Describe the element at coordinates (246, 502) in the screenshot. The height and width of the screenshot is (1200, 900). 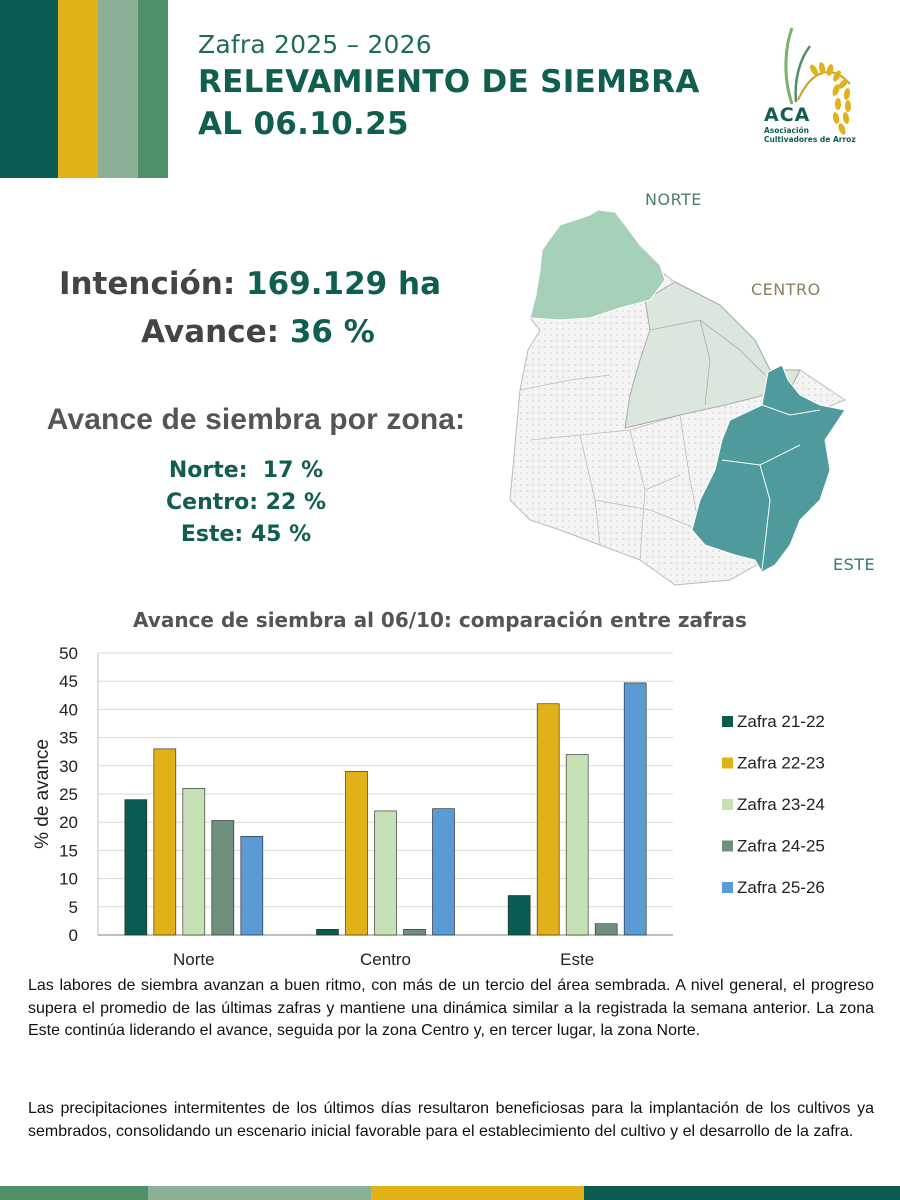
I see `zone-centro: Centro: 22 %` at that location.